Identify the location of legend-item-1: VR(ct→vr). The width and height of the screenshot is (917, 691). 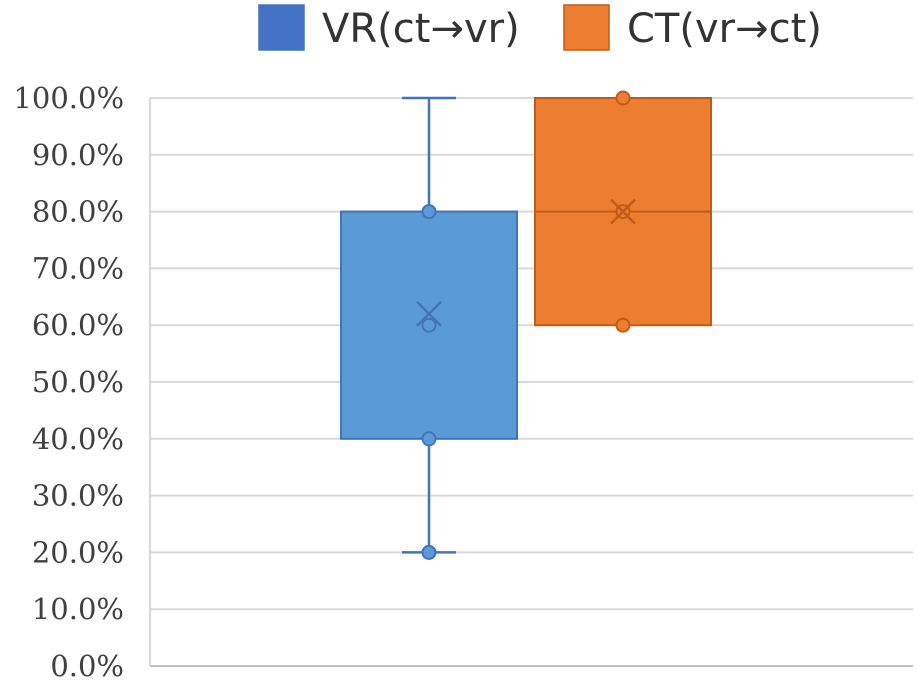
(389, 28).